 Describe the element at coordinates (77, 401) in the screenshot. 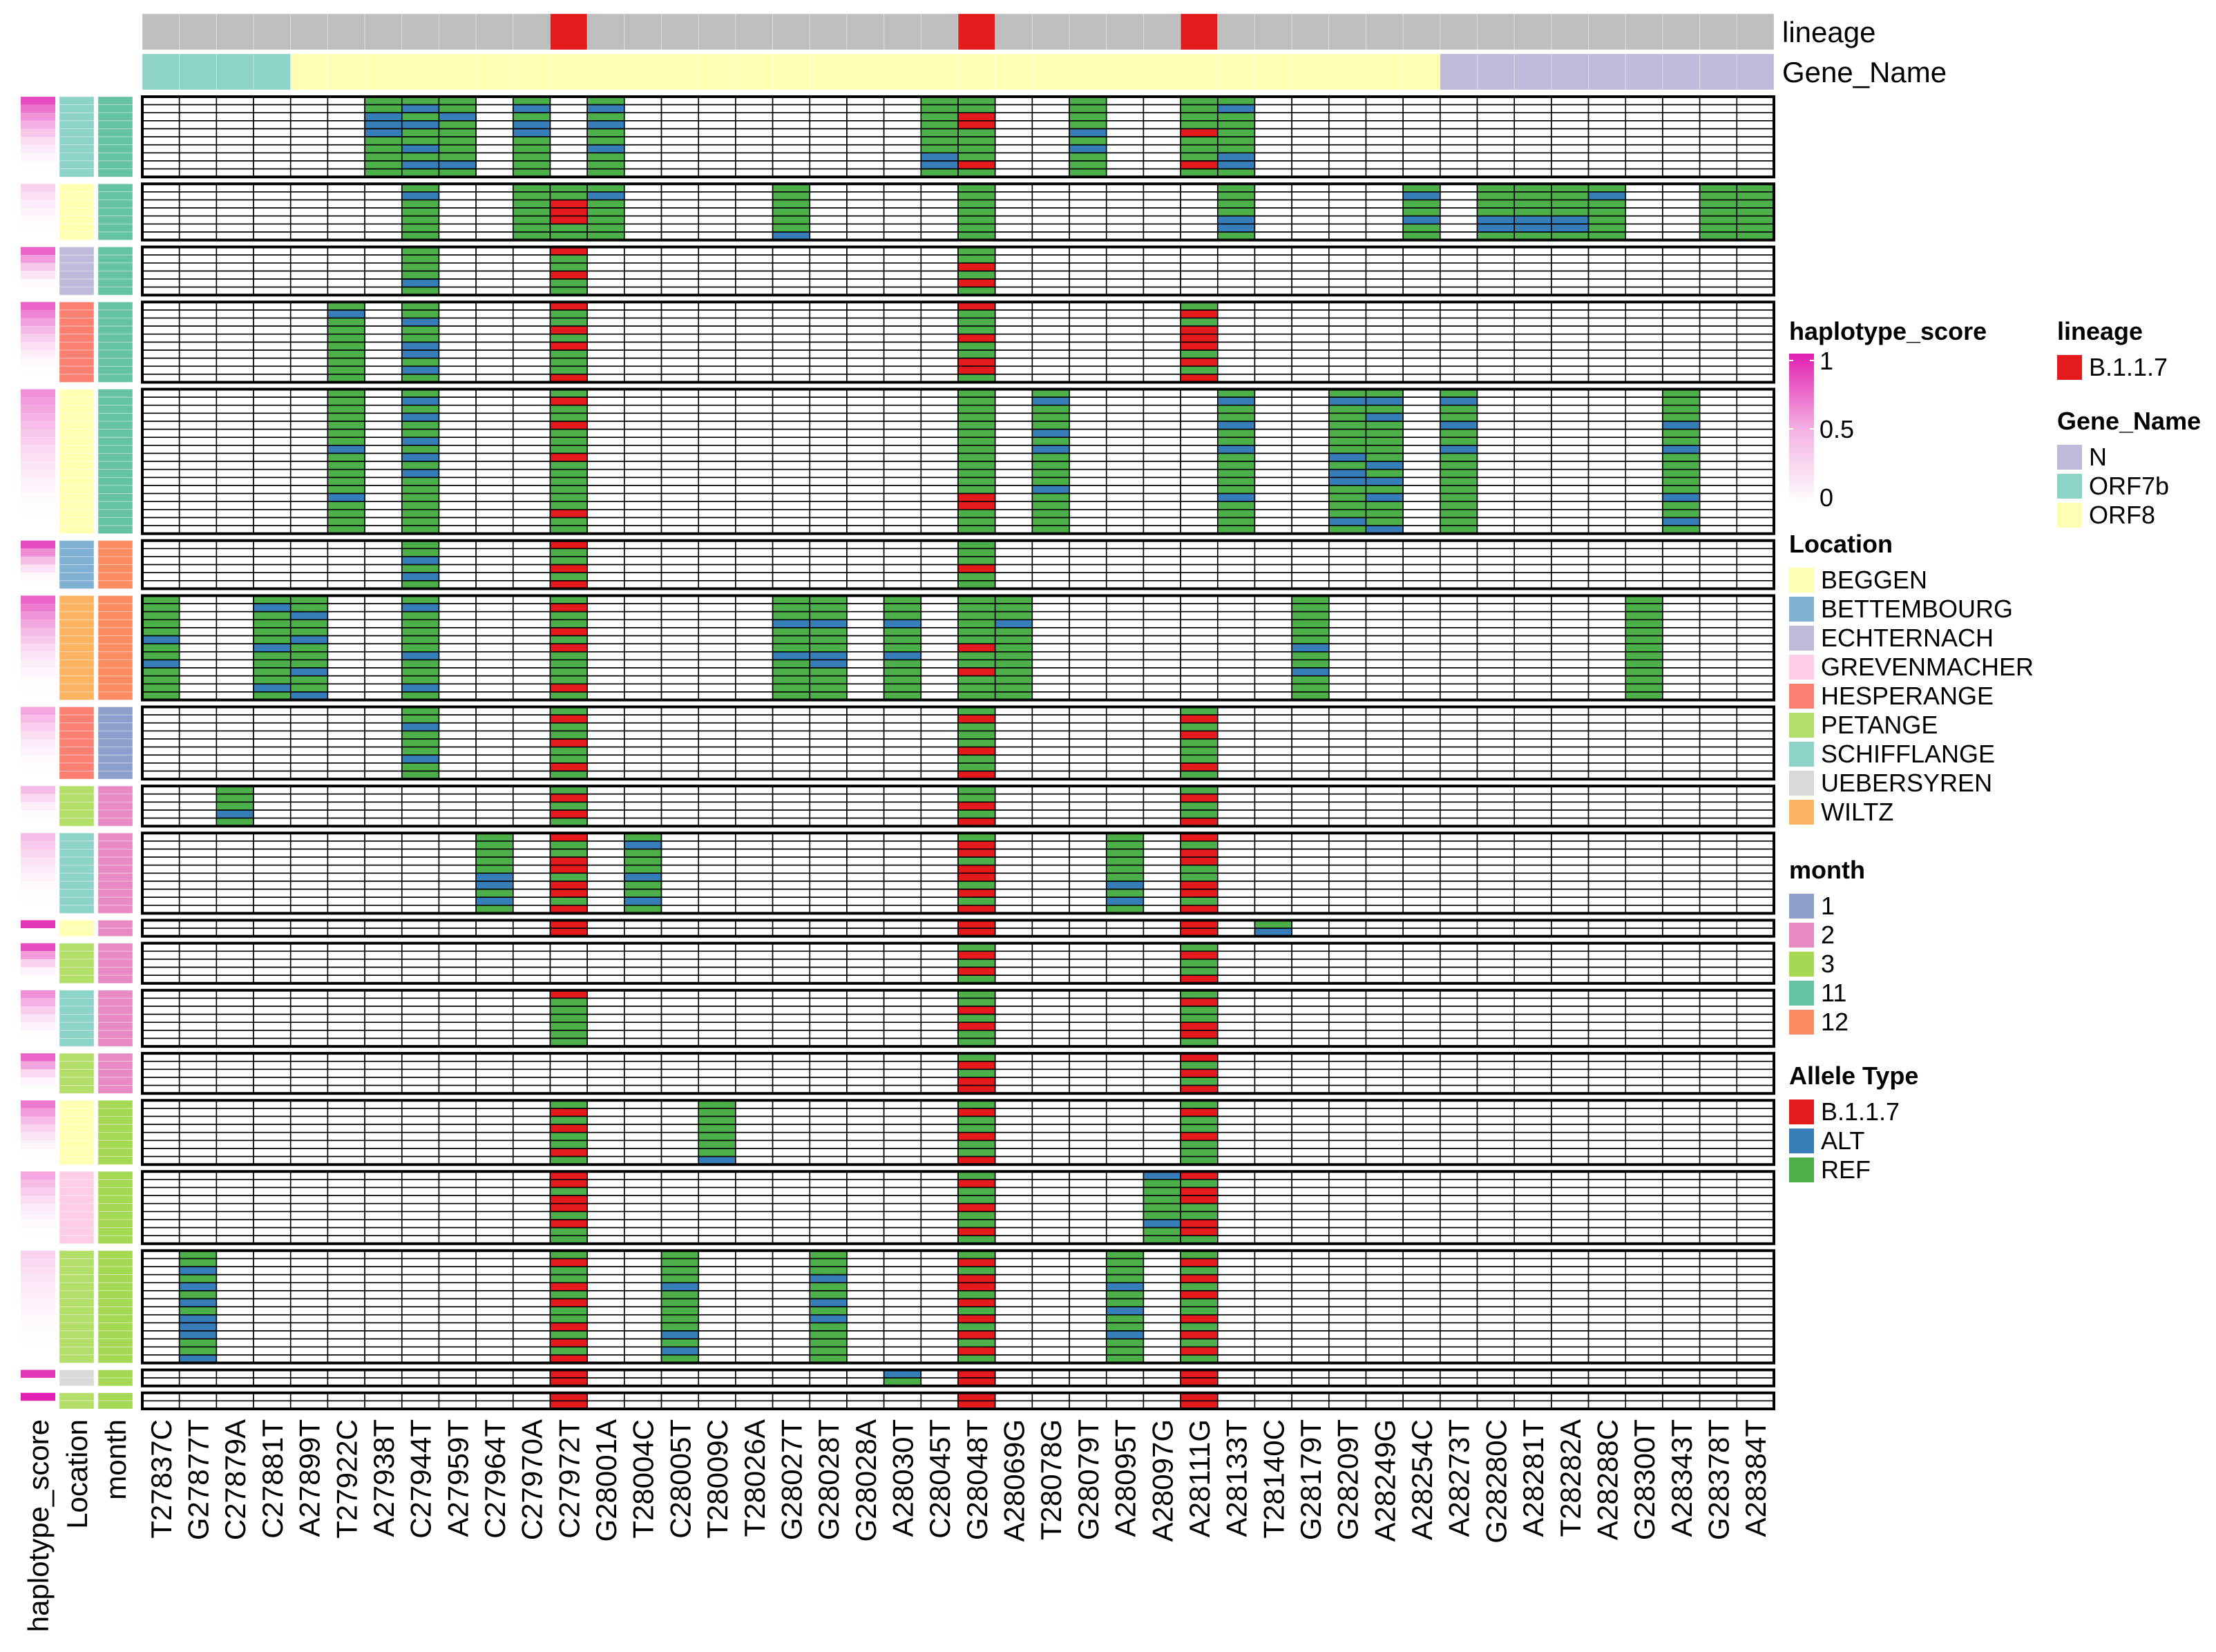

I see `location-cell` at that location.